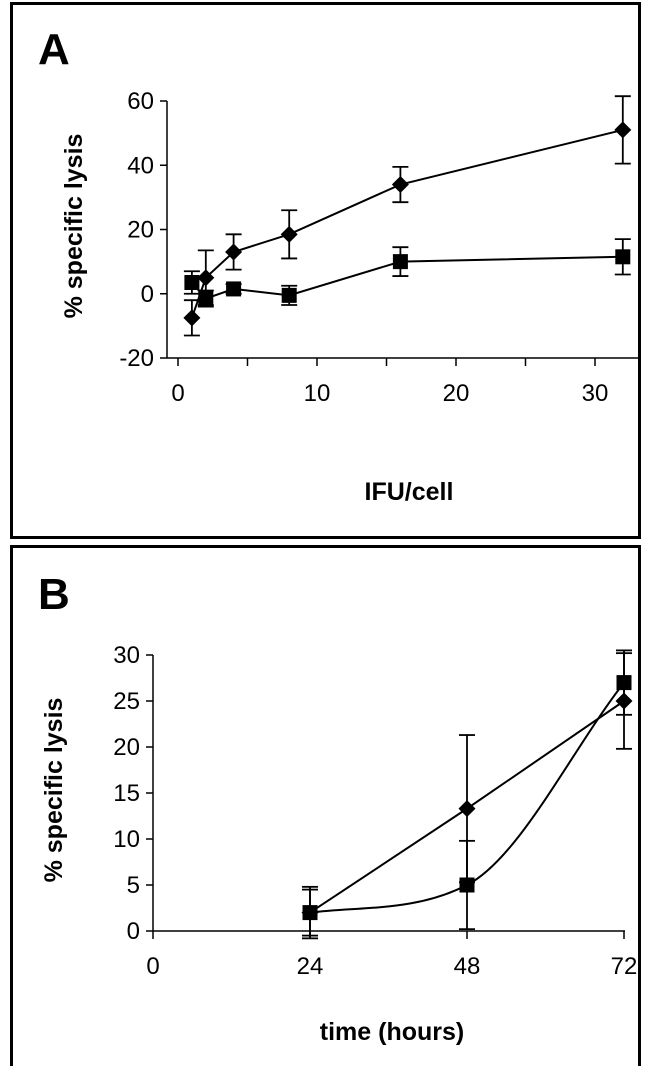 The width and height of the screenshot is (654, 1066). I want to click on panel-b-x-tick-label: 72, so click(624, 966).